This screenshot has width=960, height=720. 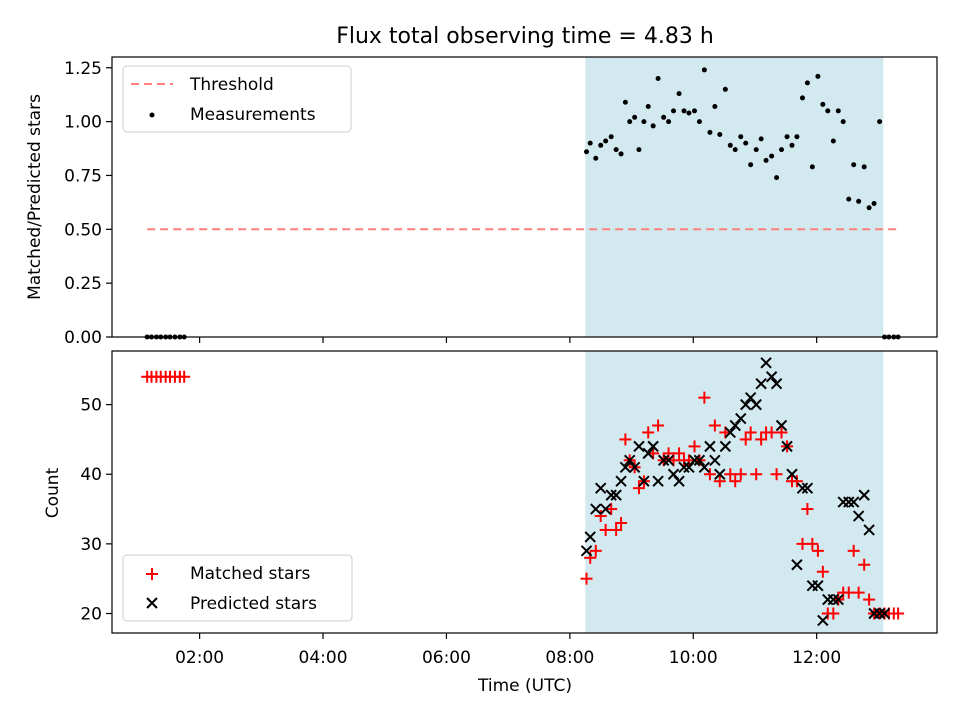 What do you see at coordinates (152, 574) in the screenshot?
I see `legend-matched-swatch` at bounding box center [152, 574].